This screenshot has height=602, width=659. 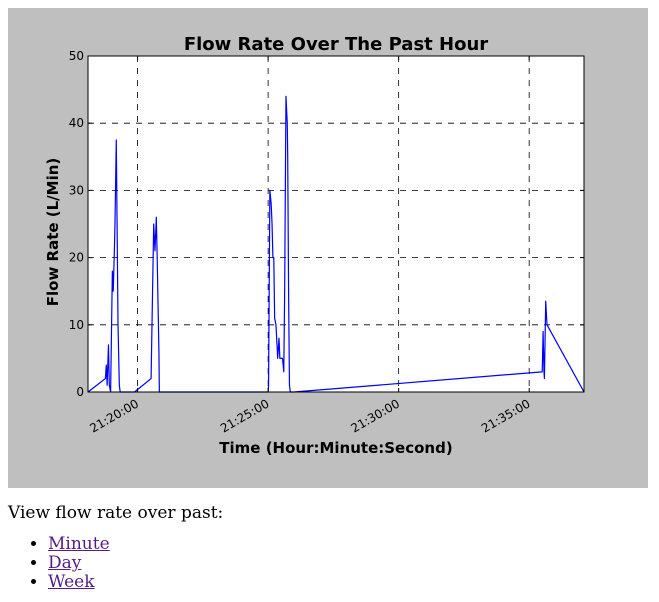 I want to click on nav-item-day: Day, so click(x=79, y=563).